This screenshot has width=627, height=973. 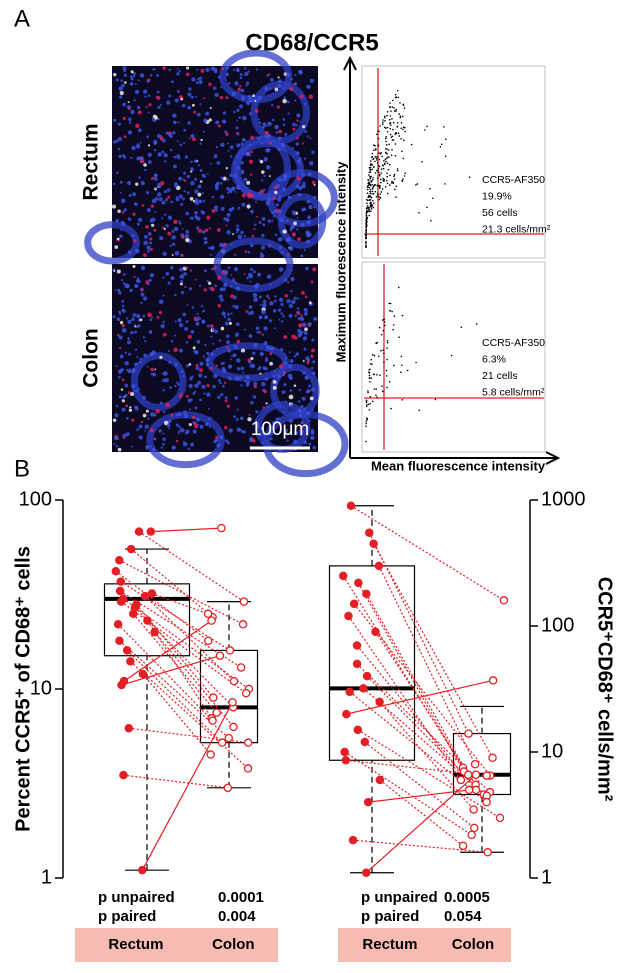 What do you see at coordinates (46, 877) in the screenshot?
I see `y-tick-label: 1` at bounding box center [46, 877].